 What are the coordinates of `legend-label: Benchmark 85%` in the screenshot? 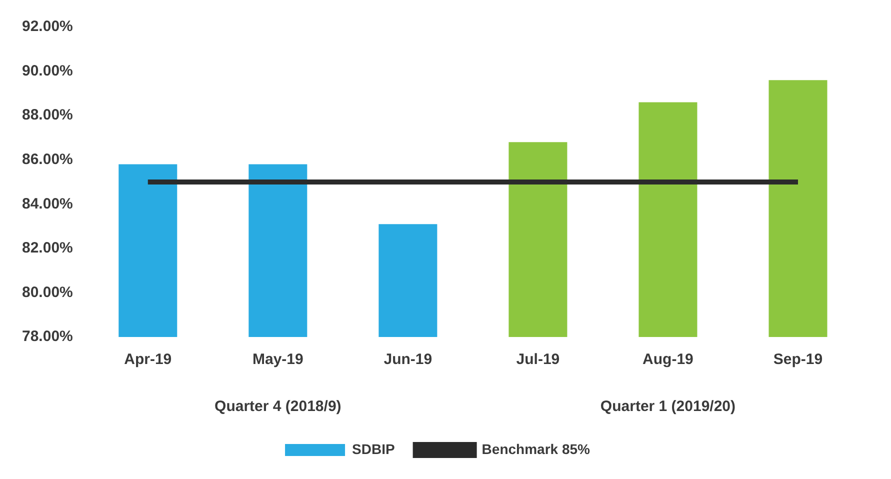 It's located at (536, 448).